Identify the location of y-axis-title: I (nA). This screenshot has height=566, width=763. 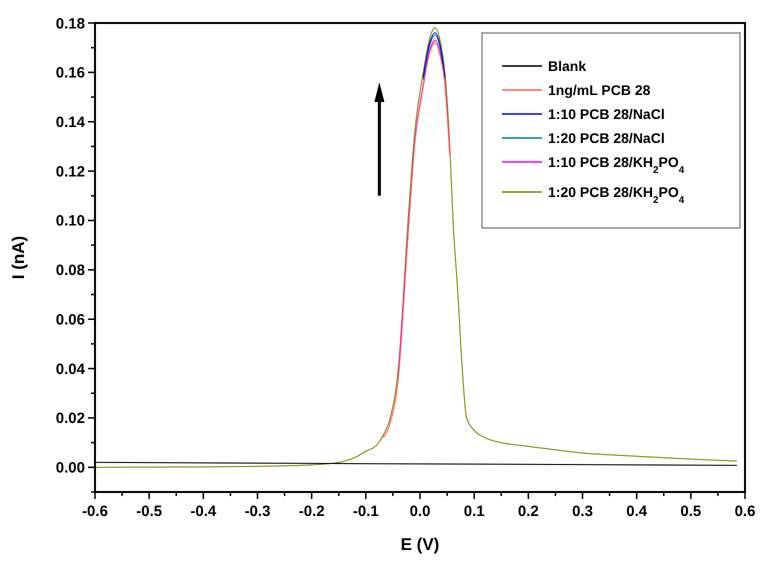
(18, 258).